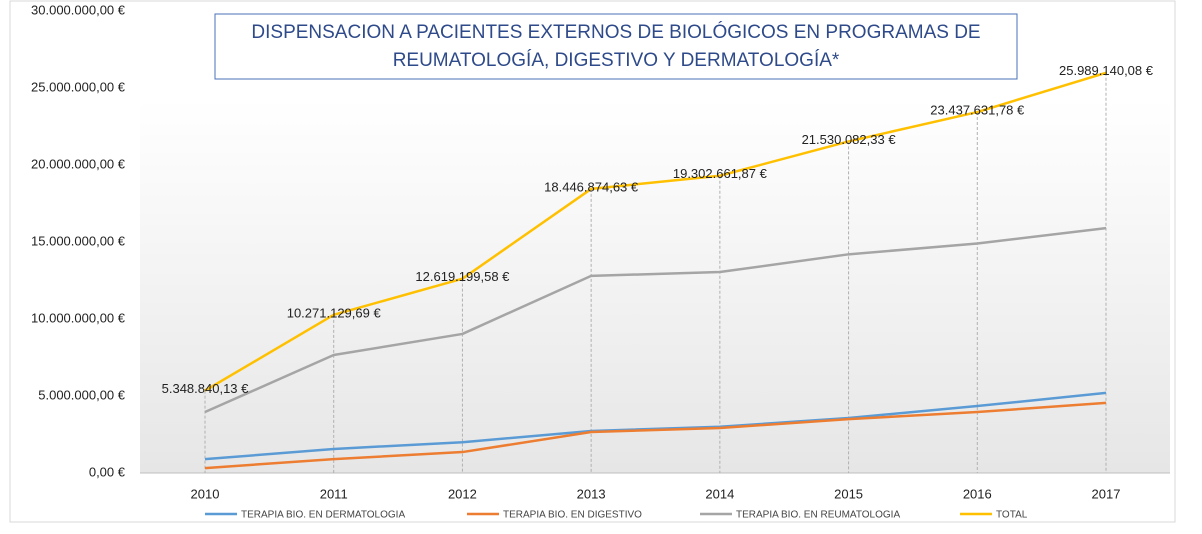  I want to click on x-tick-label: 2015, so click(848, 493).